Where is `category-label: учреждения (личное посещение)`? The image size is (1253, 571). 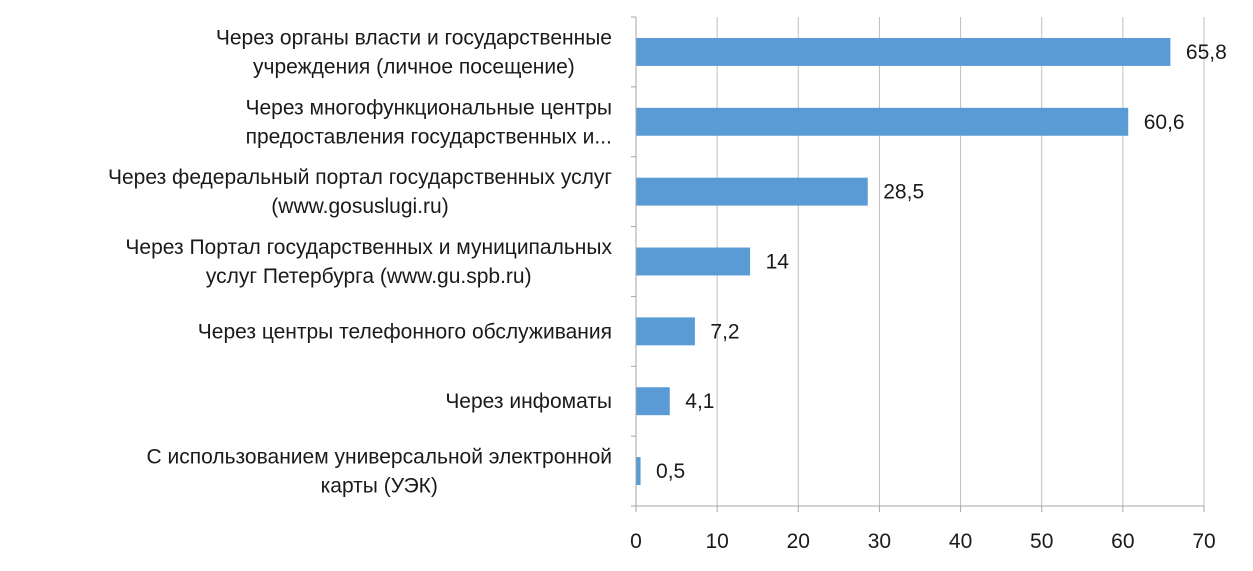 category-label: учреждения (личное посещение) is located at coordinates (414, 66).